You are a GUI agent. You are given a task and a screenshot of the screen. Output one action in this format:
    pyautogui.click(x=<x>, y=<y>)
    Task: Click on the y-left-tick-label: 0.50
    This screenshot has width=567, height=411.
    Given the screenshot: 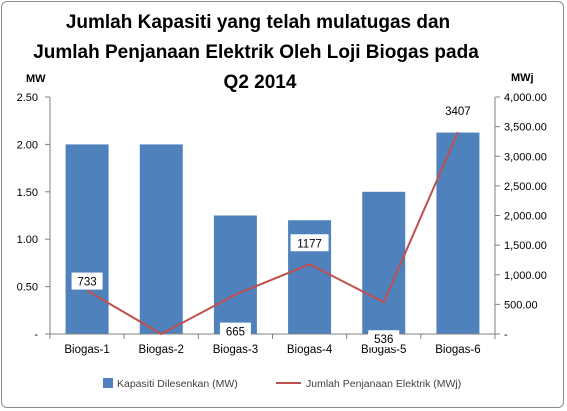 What is the action you would take?
    pyautogui.click(x=27, y=288)
    